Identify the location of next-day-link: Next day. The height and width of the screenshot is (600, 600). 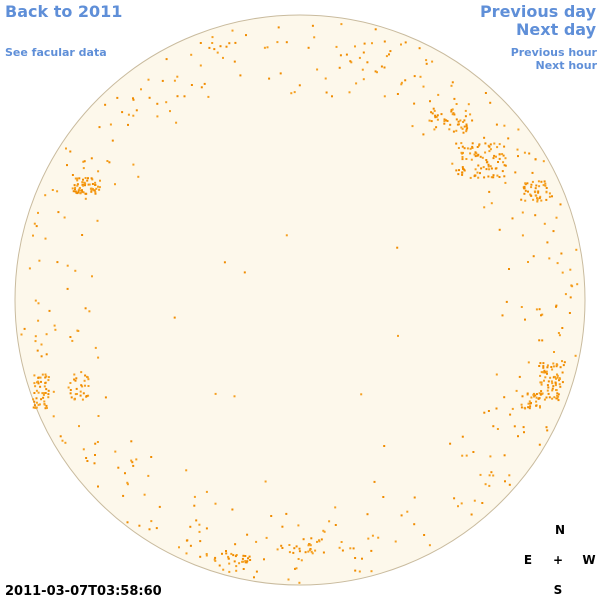
(556, 29).